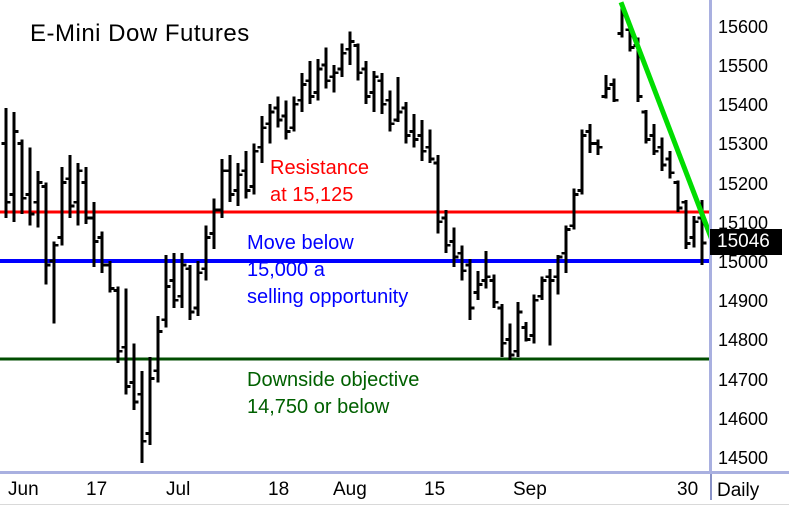 The height and width of the screenshot is (510, 789). What do you see at coordinates (743, 105) in the screenshot?
I see `y-axis-label: 15400` at bounding box center [743, 105].